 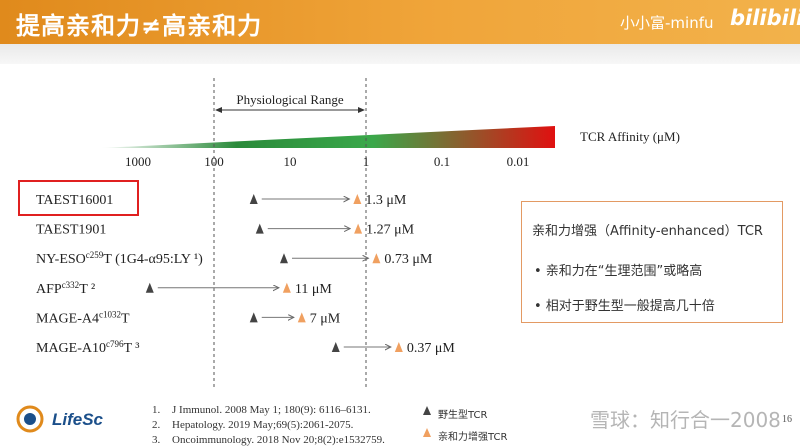 I want to click on tcr-row: MAGE-A10c796T ³ 0.37 μM, so click(x=245, y=347).